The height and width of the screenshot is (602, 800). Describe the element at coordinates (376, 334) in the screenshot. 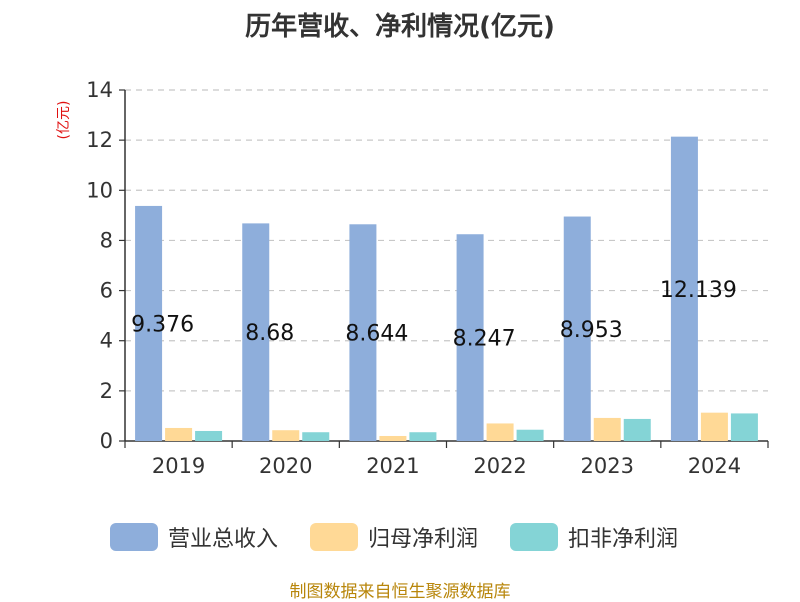

I see `data-label-revenue-2021: 8.644` at that location.